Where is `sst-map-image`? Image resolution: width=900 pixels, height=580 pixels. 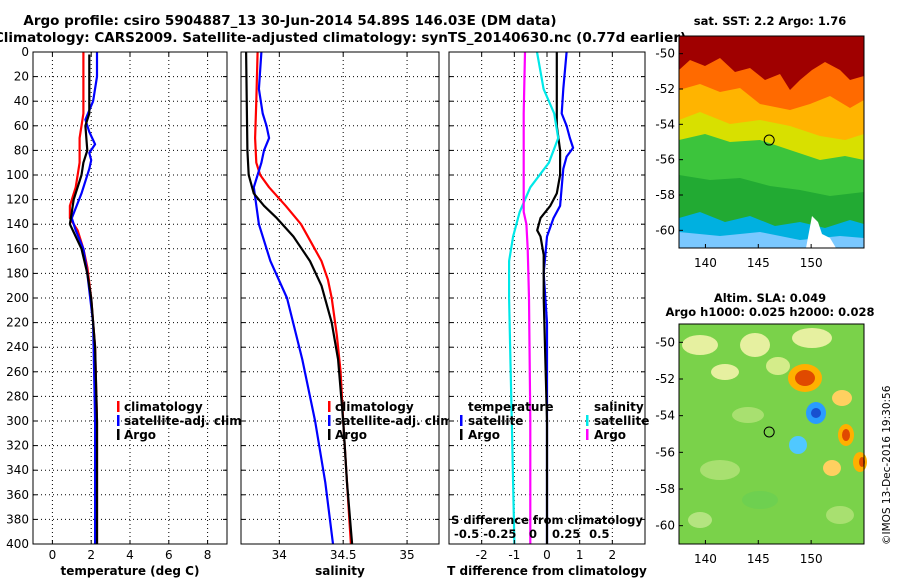 sst-map-image is located at coordinates (771, 142).